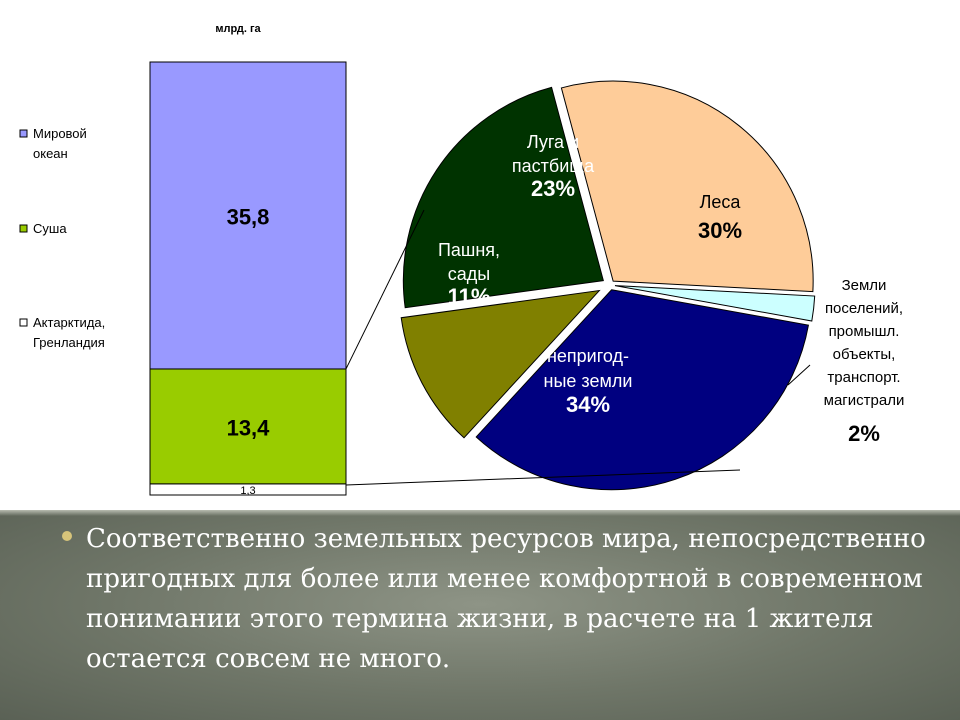 The height and width of the screenshot is (720, 960). Describe the element at coordinates (864, 354) in the screenshot. I see `pie-label-settlement-3: объекты,` at that location.